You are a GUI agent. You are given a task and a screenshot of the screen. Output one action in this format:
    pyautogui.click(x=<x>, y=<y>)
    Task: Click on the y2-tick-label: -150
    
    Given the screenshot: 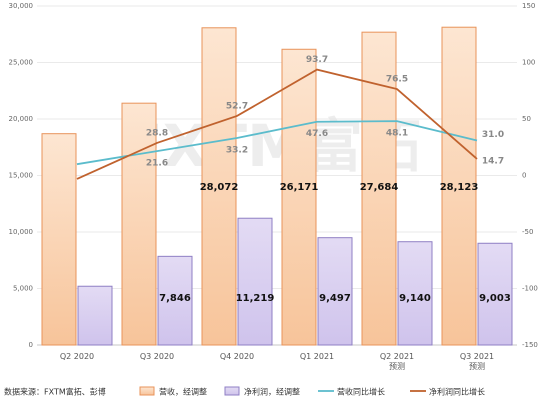 What is the action you would take?
    pyautogui.click(x=530, y=345)
    